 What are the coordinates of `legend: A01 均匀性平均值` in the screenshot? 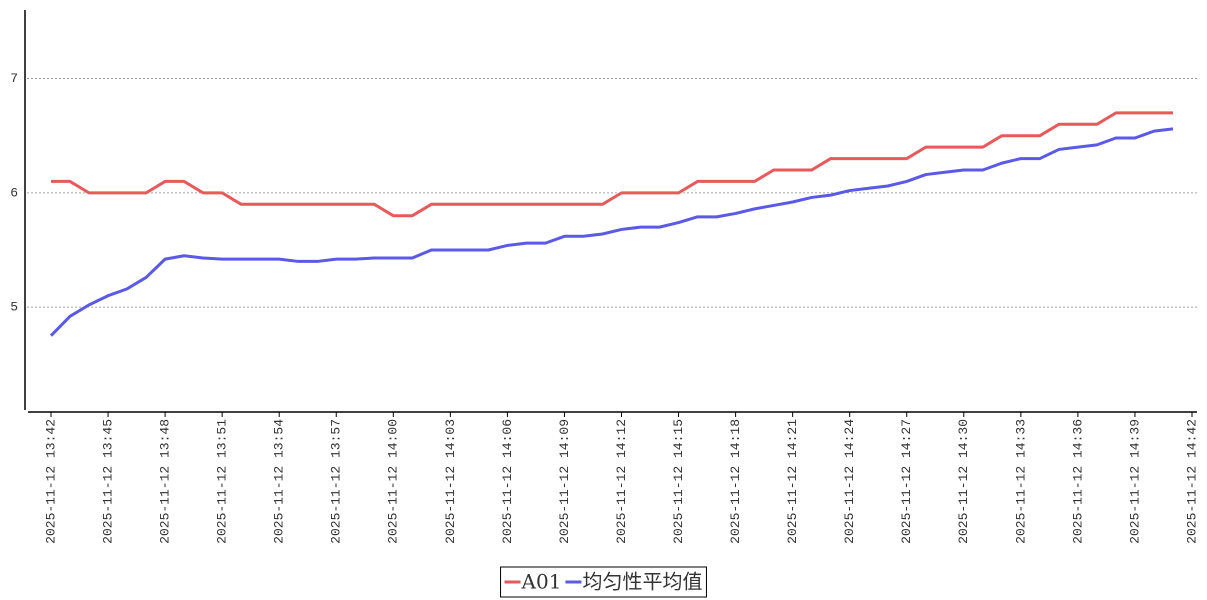 It's located at (603, 582).